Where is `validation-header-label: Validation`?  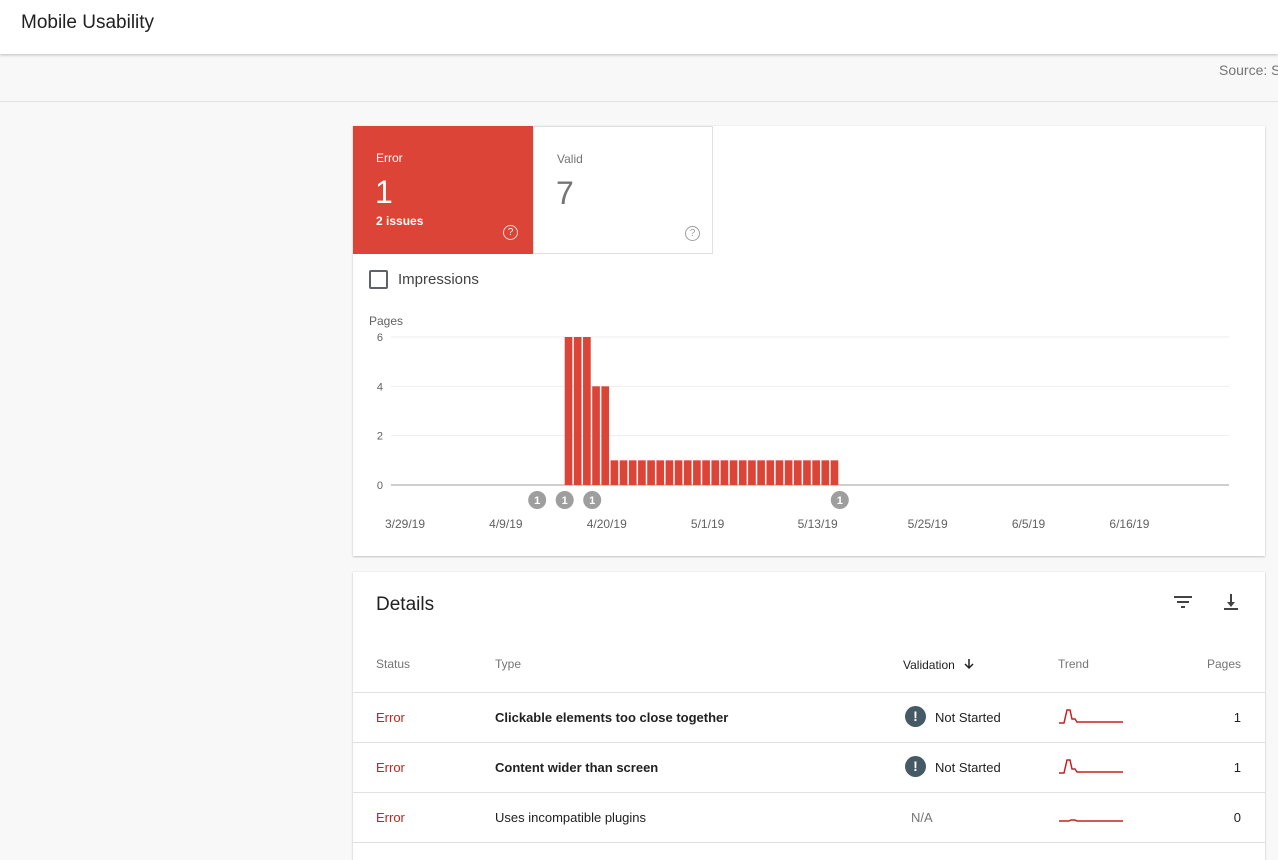 validation-header-label: Validation is located at coordinates (929, 665).